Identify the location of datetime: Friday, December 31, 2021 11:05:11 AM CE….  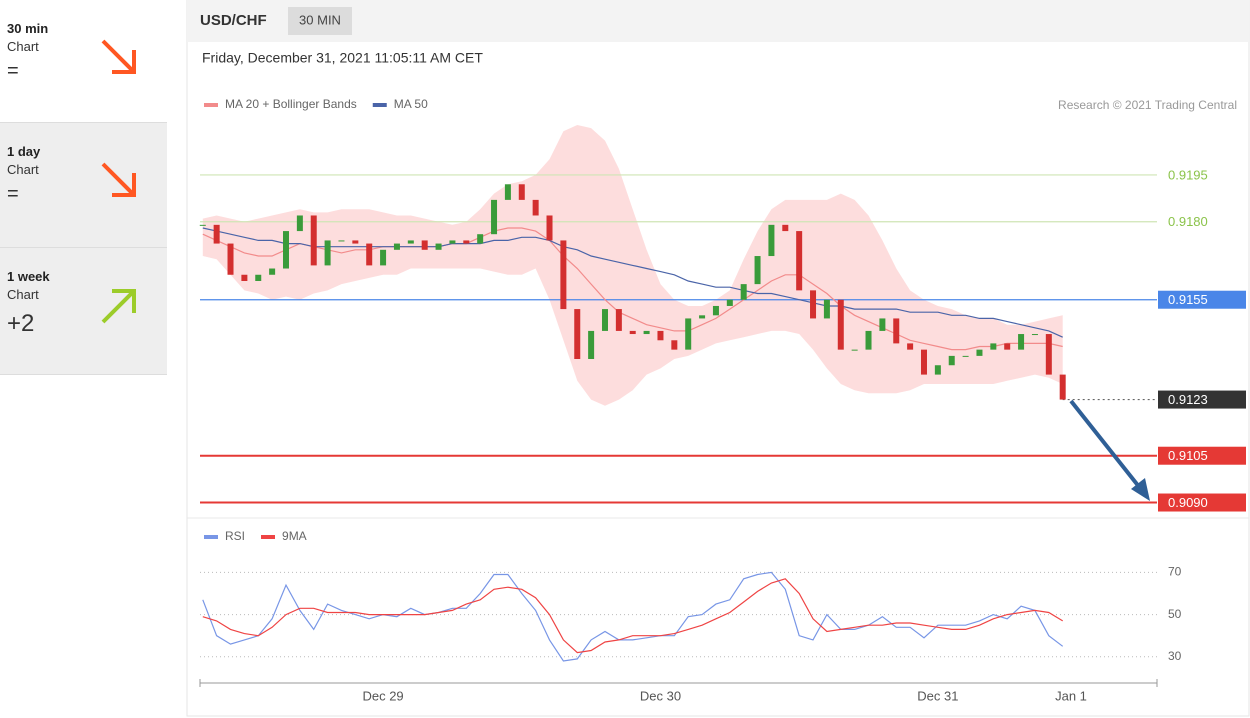
(342, 58).